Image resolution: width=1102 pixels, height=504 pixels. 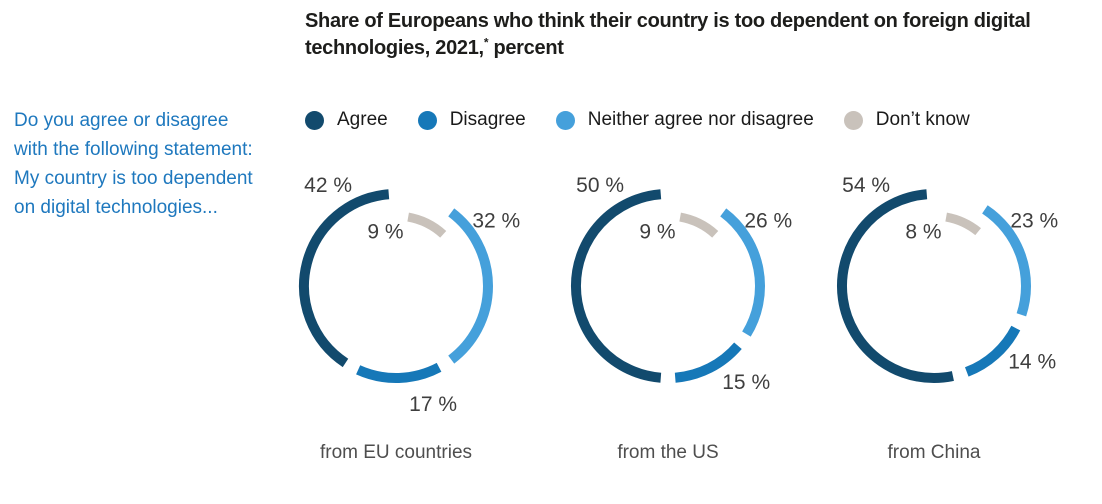 I want to click on legend-label-neither: Neither agree nor disagree, so click(x=700, y=119).